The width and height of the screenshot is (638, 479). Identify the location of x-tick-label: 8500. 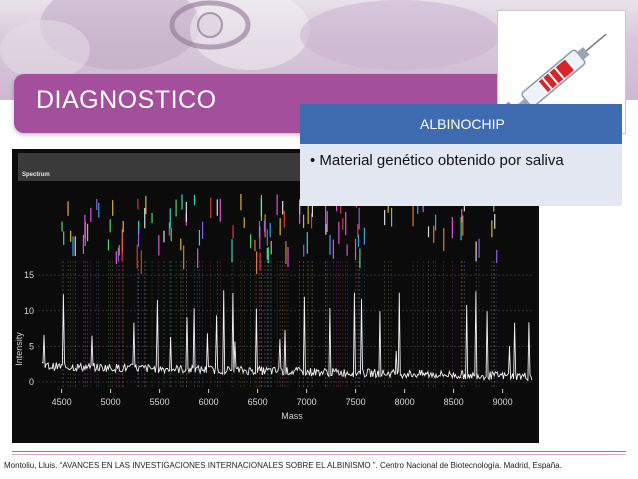
(454, 402).